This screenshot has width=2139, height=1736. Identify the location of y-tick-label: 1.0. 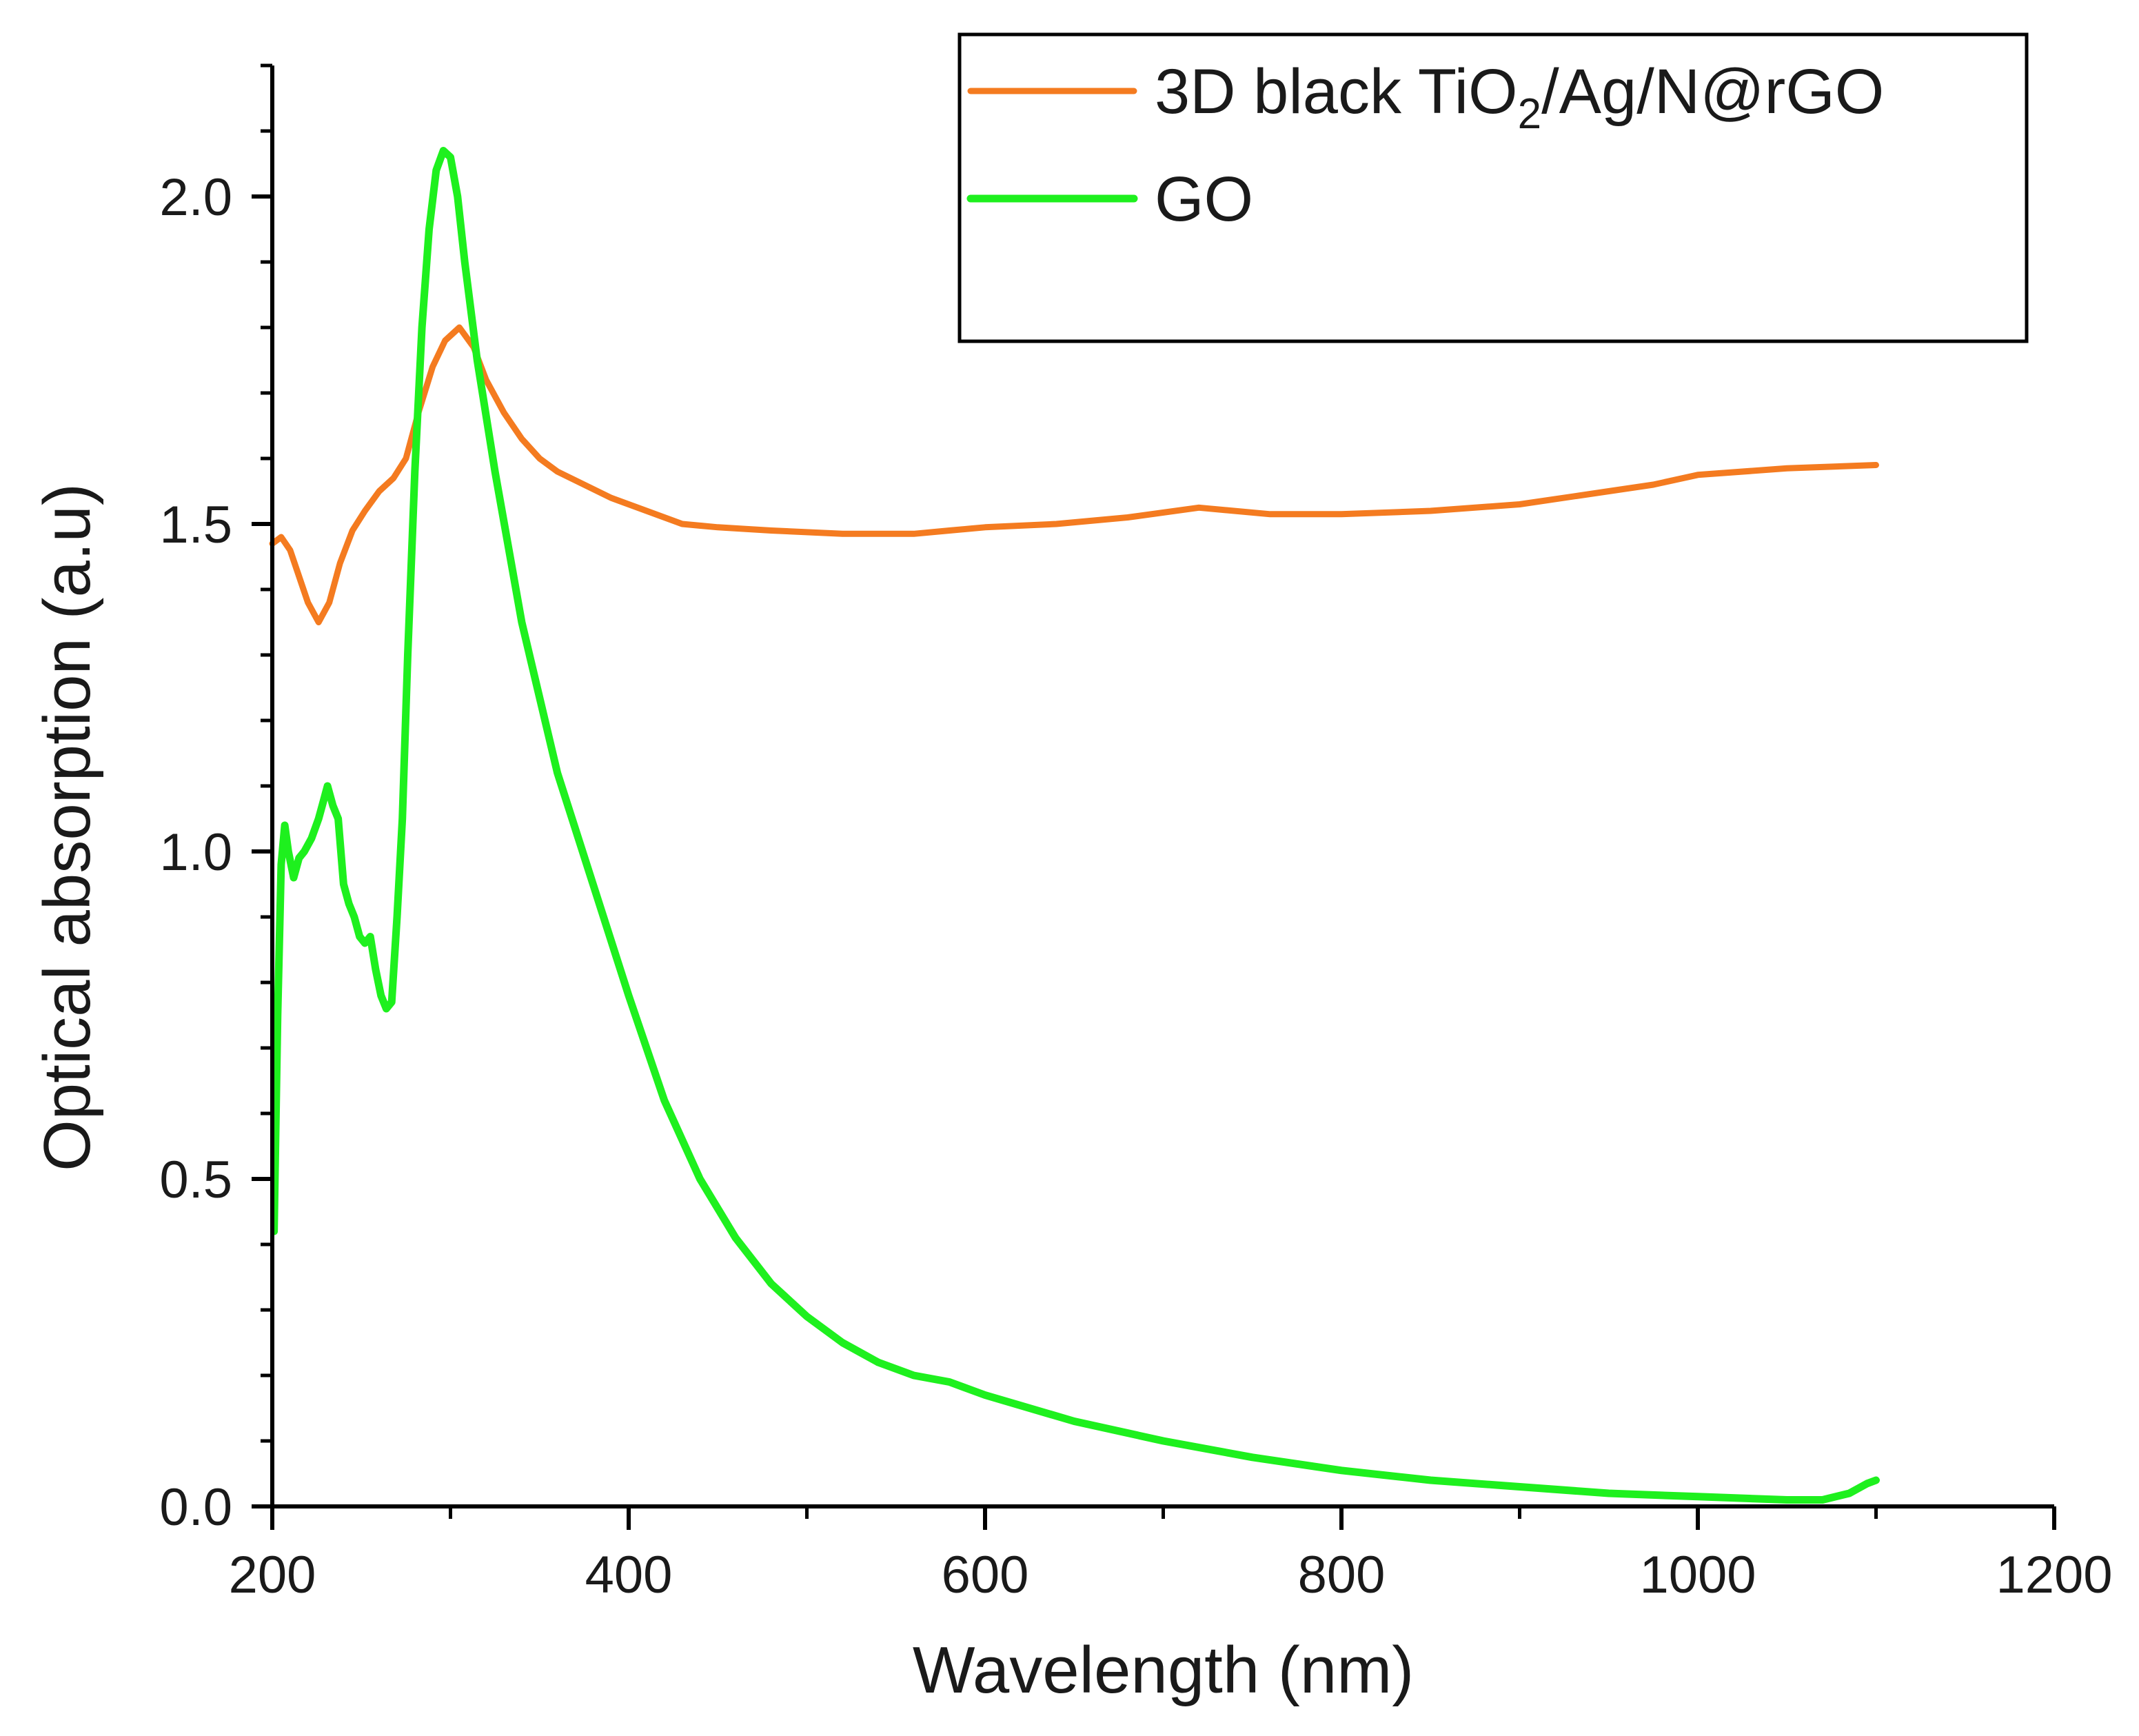
(195, 852).